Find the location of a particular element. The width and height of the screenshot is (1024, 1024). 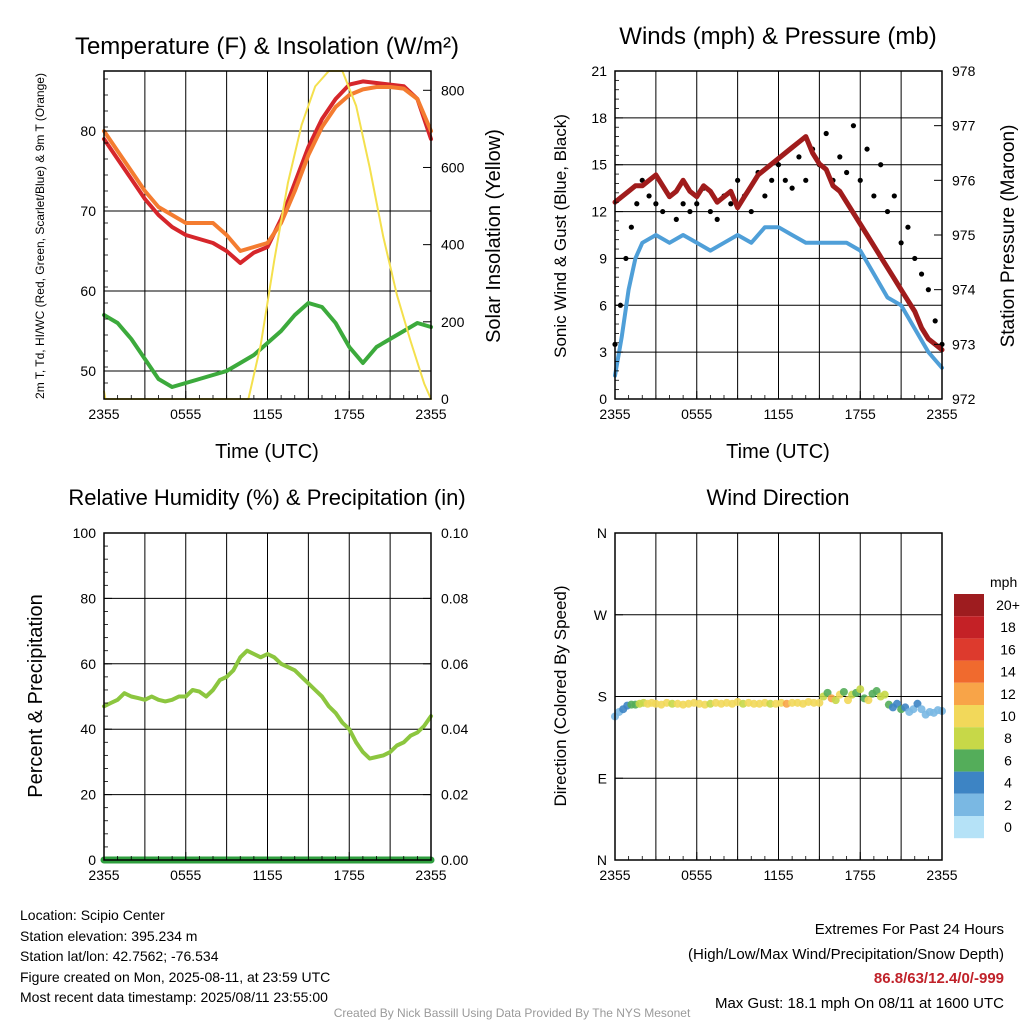

y2-tick-label: 600 is located at coordinates (453, 167).